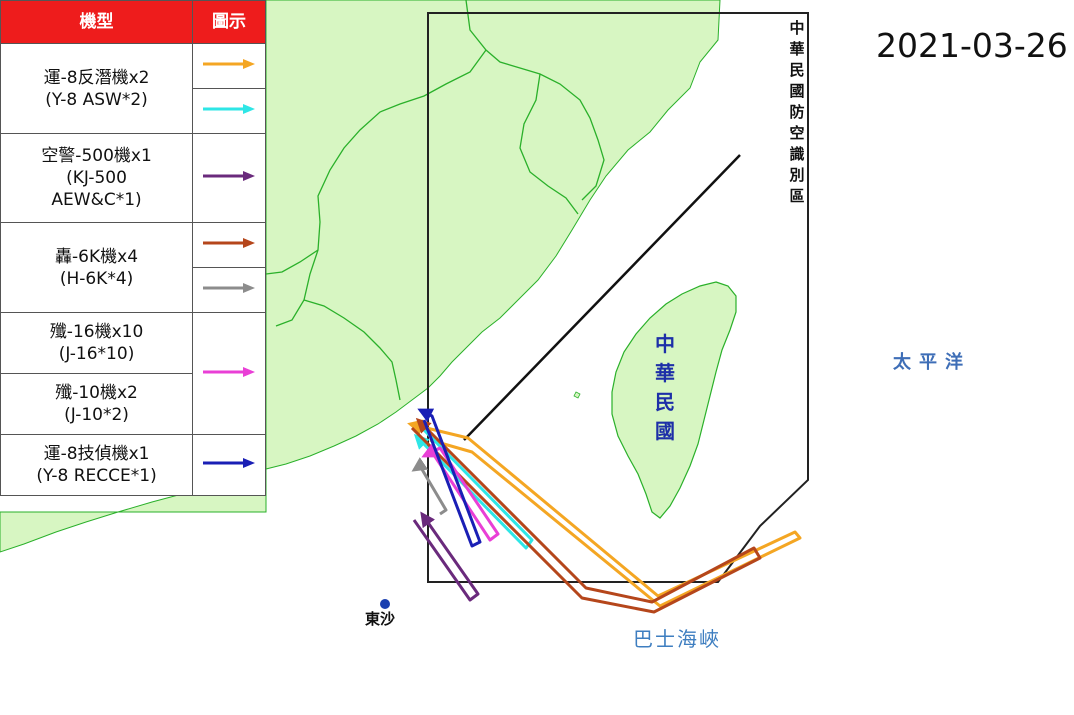 The width and height of the screenshot is (1074, 715). Describe the element at coordinates (429, 486) in the screenshot. I see `track-h6k-gray` at that location.